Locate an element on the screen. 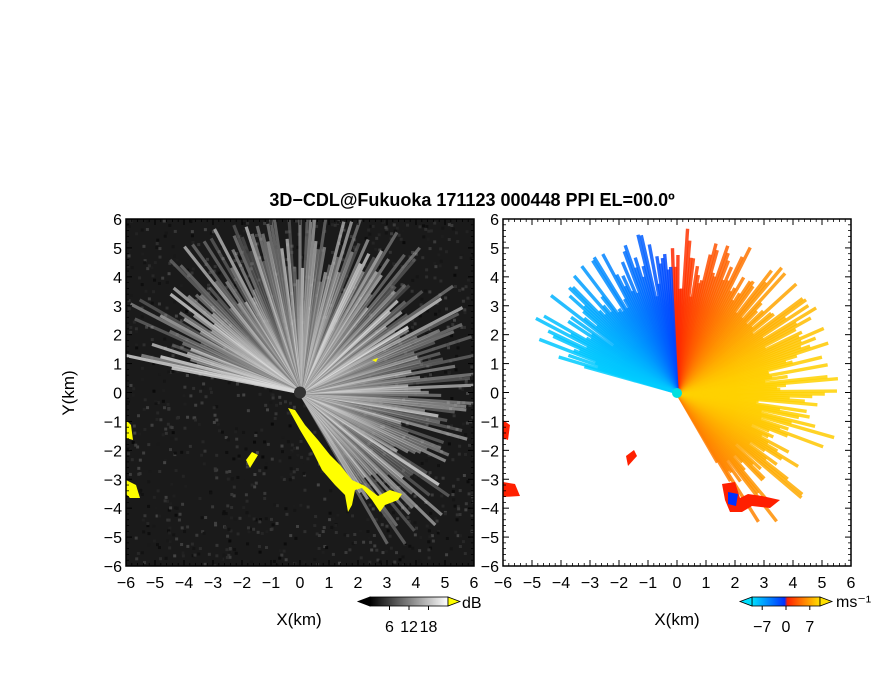 The height and width of the screenshot is (680, 880). intensity-colorbar-high-arrow is located at coordinates (454, 601).